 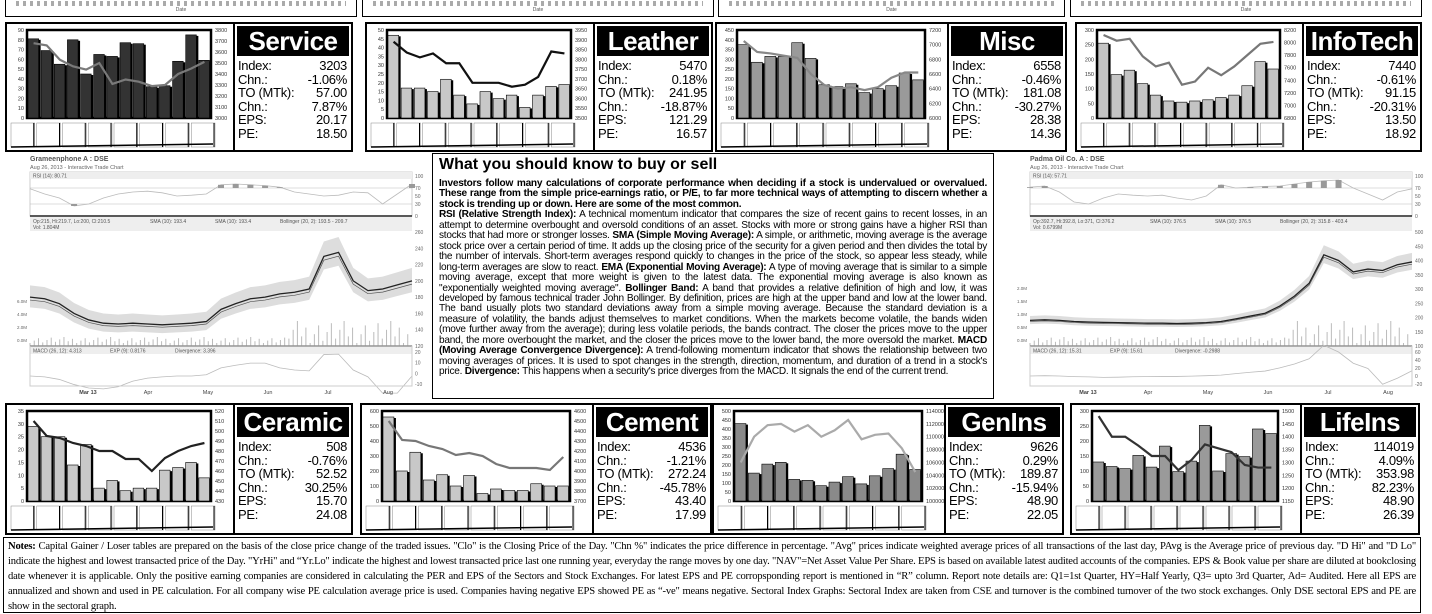 What do you see at coordinates (314, 222) in the screenshot?
I see `bollinger-legend: Bollinger (20, 2): 193.5 - 209.7` at bounding box center [314, 222].